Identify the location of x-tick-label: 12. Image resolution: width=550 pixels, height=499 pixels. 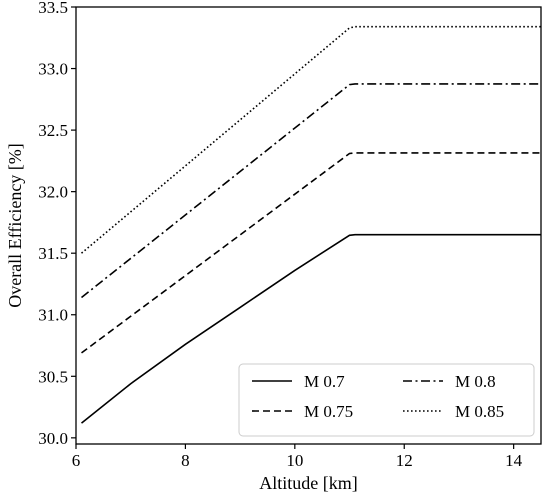
(404, 460).